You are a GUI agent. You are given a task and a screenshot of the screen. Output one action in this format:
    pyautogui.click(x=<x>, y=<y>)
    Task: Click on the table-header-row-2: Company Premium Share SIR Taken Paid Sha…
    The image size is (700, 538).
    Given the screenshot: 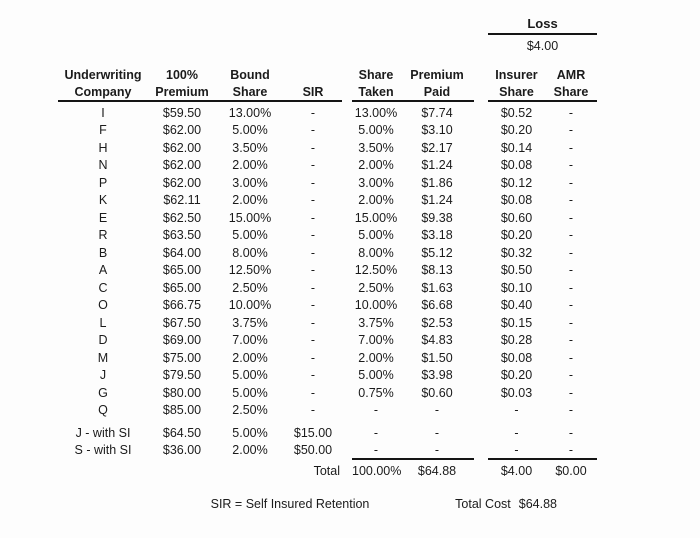 What is the action you would take?
    pyautogui.click(x=327, y=91)
    